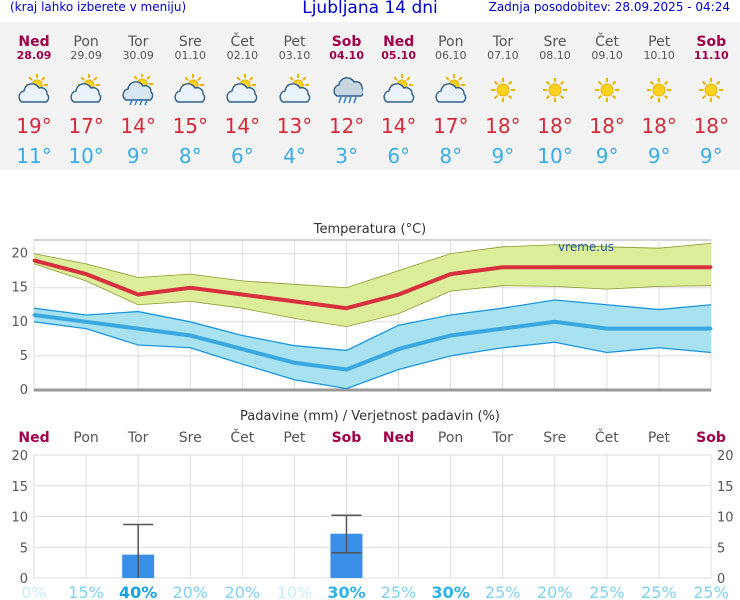 The image size is (740, 600). Describe the element at coordinates (294, 55) in the screenshot. I see `day-date: 03.10` at that location.